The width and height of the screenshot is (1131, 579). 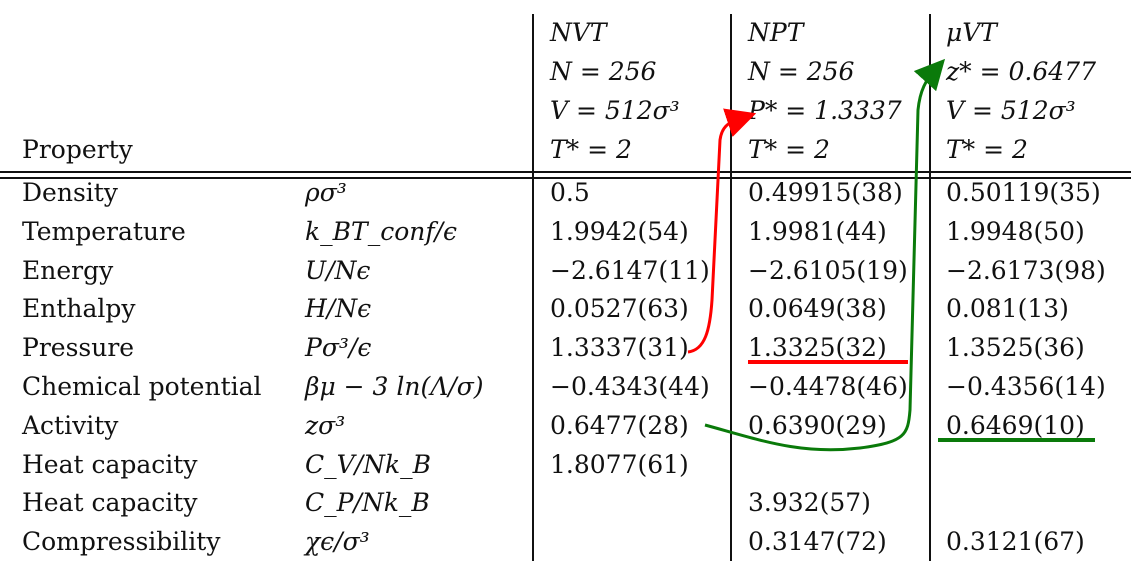 What do you see at coordinates (79, 309) in the screenshot?
I see `property-name: Enthalpy` at bounding box center [79, 309].